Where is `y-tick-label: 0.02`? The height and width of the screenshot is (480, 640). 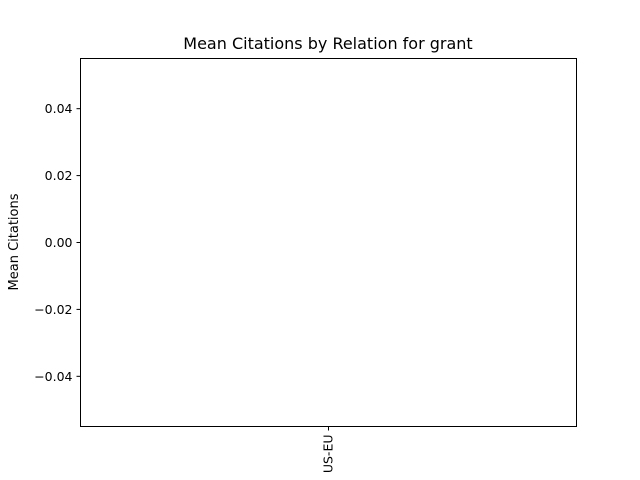 y-tick-label: 0.02 is located at coordinates (59, 175).